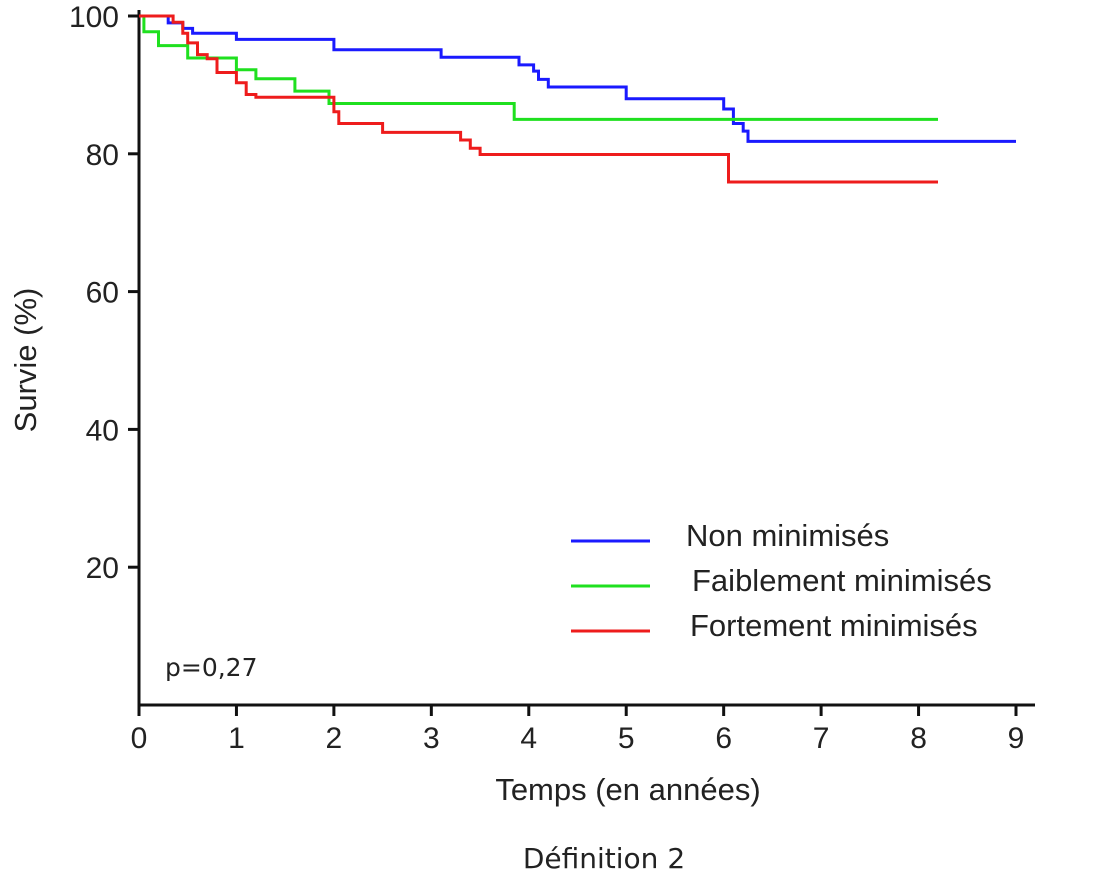 The width and height of the screenshot is (1117, 878). Describe the element at coordinates (627, 789) in the screenshot. I see `x-axis-title: Temps (en années)` at that location.